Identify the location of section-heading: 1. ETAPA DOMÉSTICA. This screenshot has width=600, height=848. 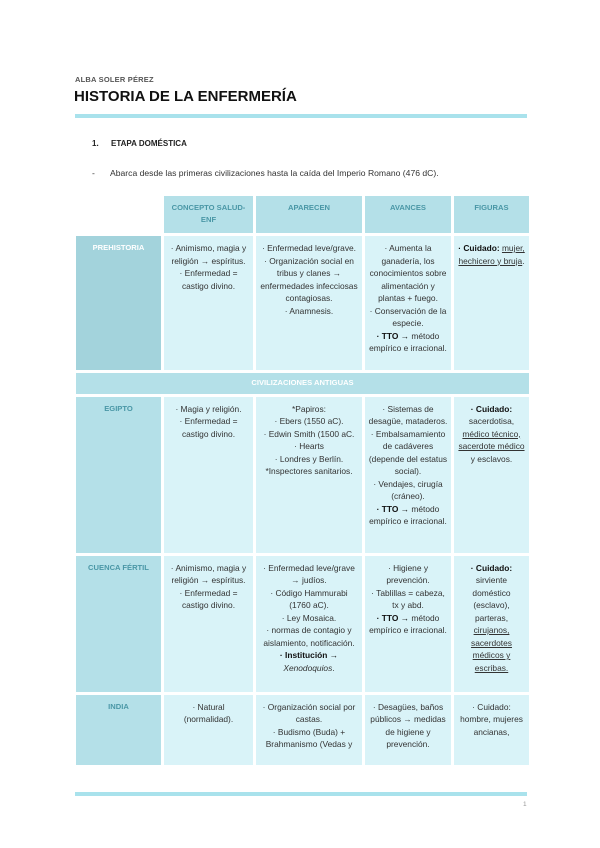
(139, 143).